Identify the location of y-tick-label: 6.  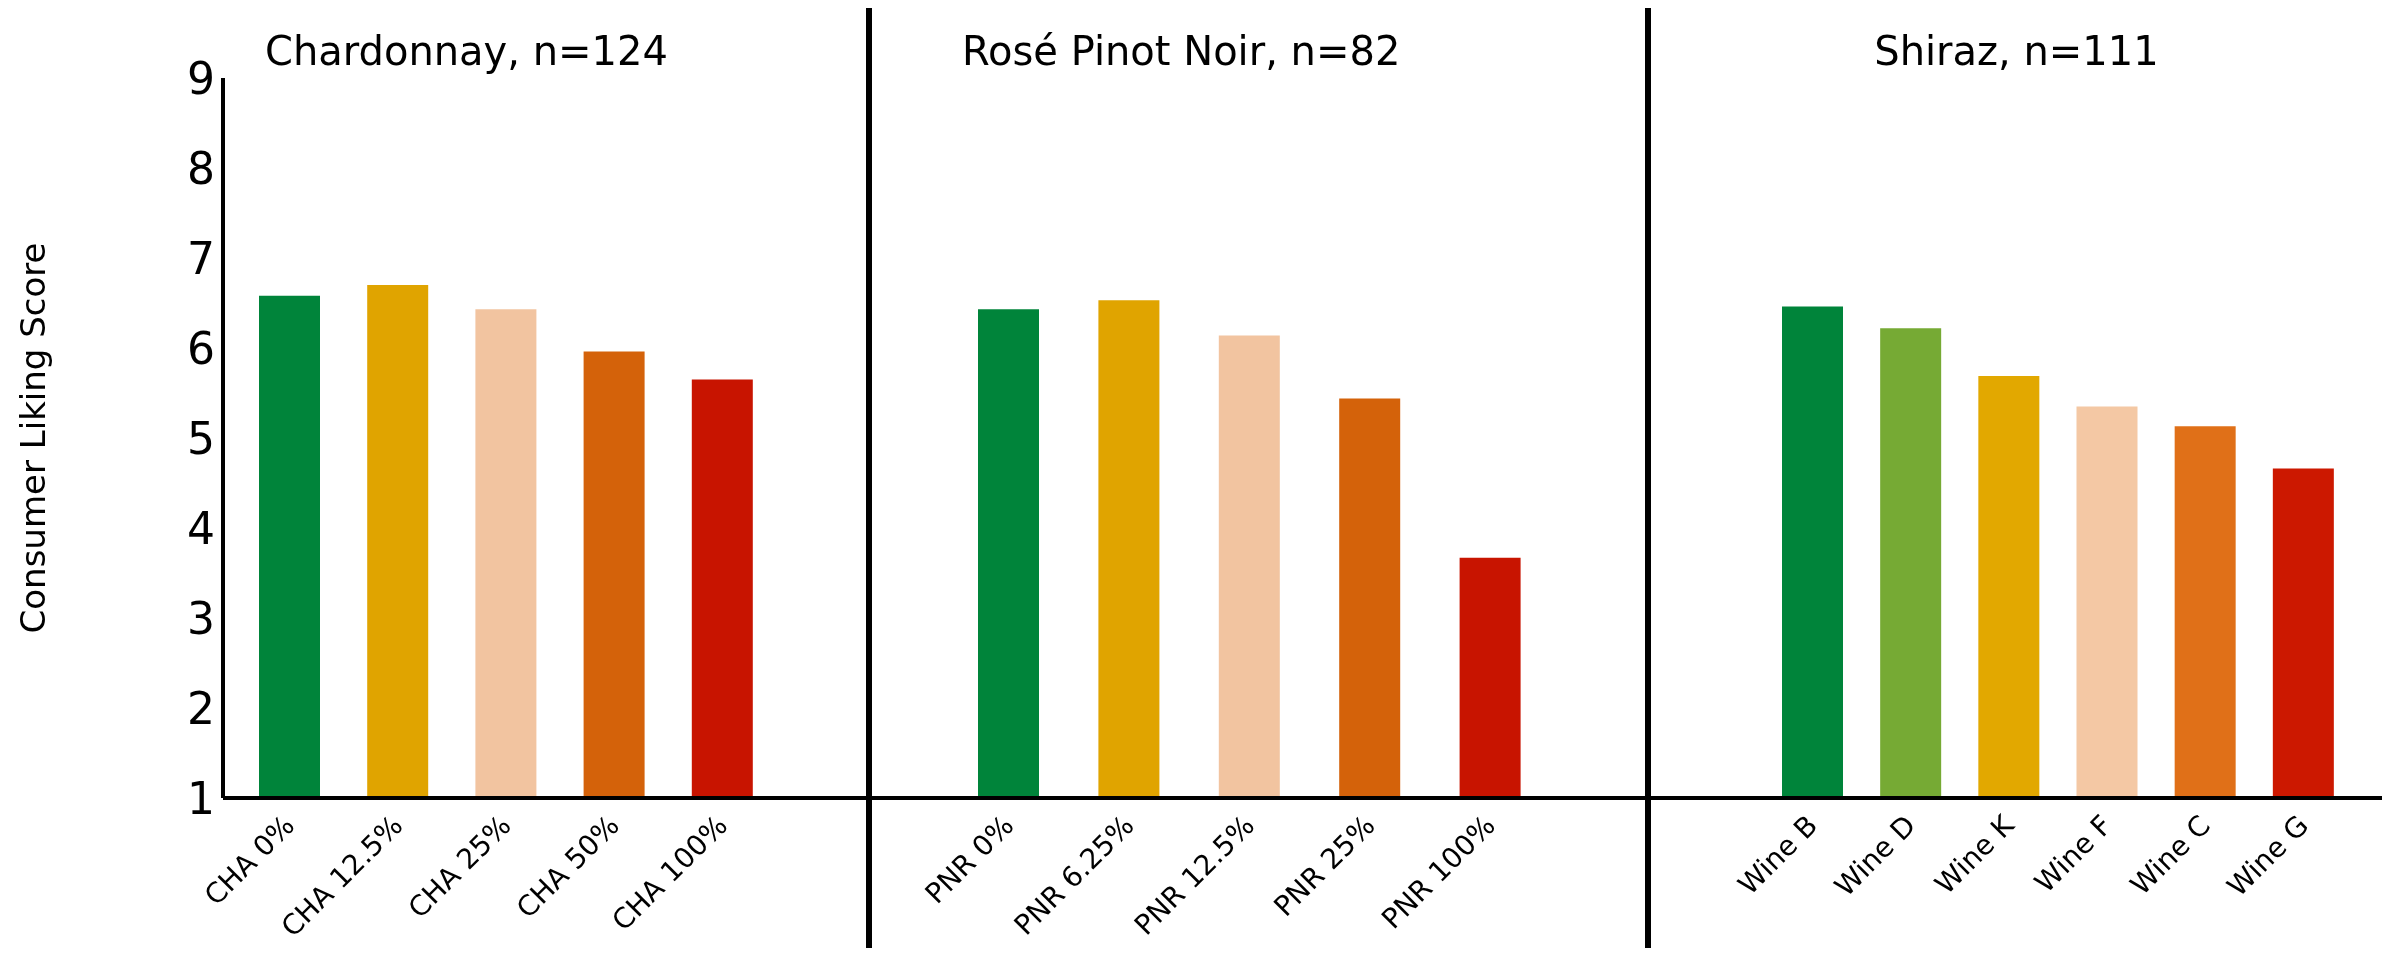
(201, 348).